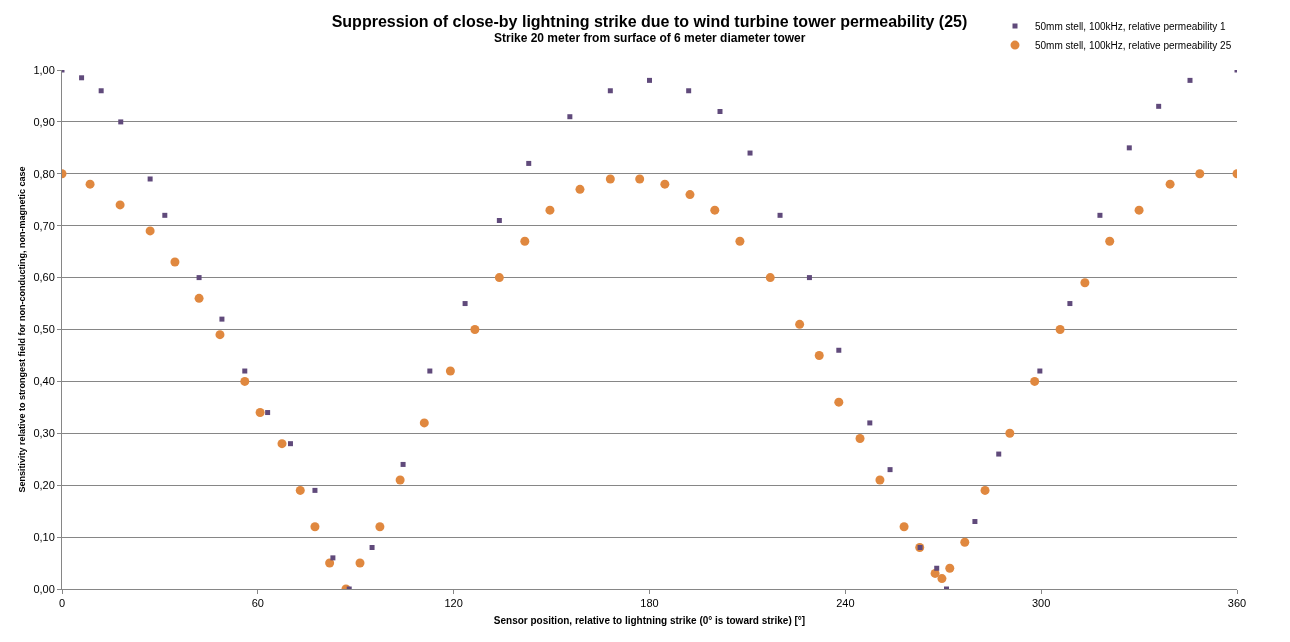 The height and width of the screenshot is (642, 1290). Describe the element at coordinates (44, 536) in the screenshot. I see `y-tick-label: 0,10` at that location.